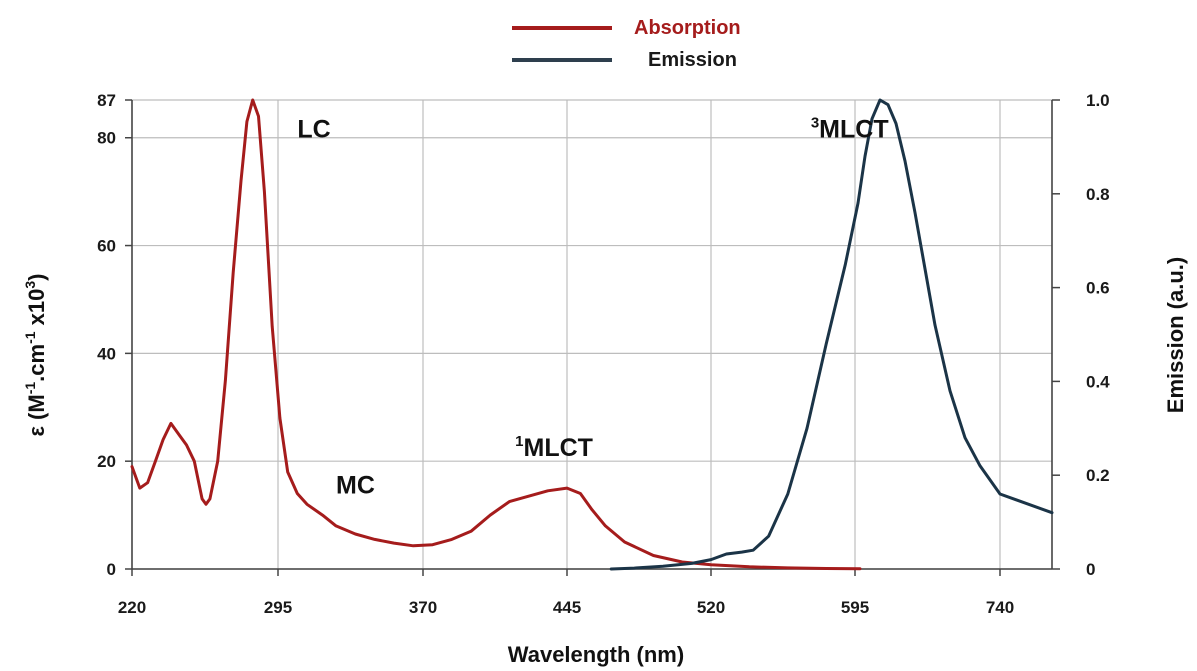 This screenshot has height=671, width=1197. What do you see at coordinates (692, 60) in the screenshot?
I see `legend-label-emission: Emission` at bounding box center [692, 60].